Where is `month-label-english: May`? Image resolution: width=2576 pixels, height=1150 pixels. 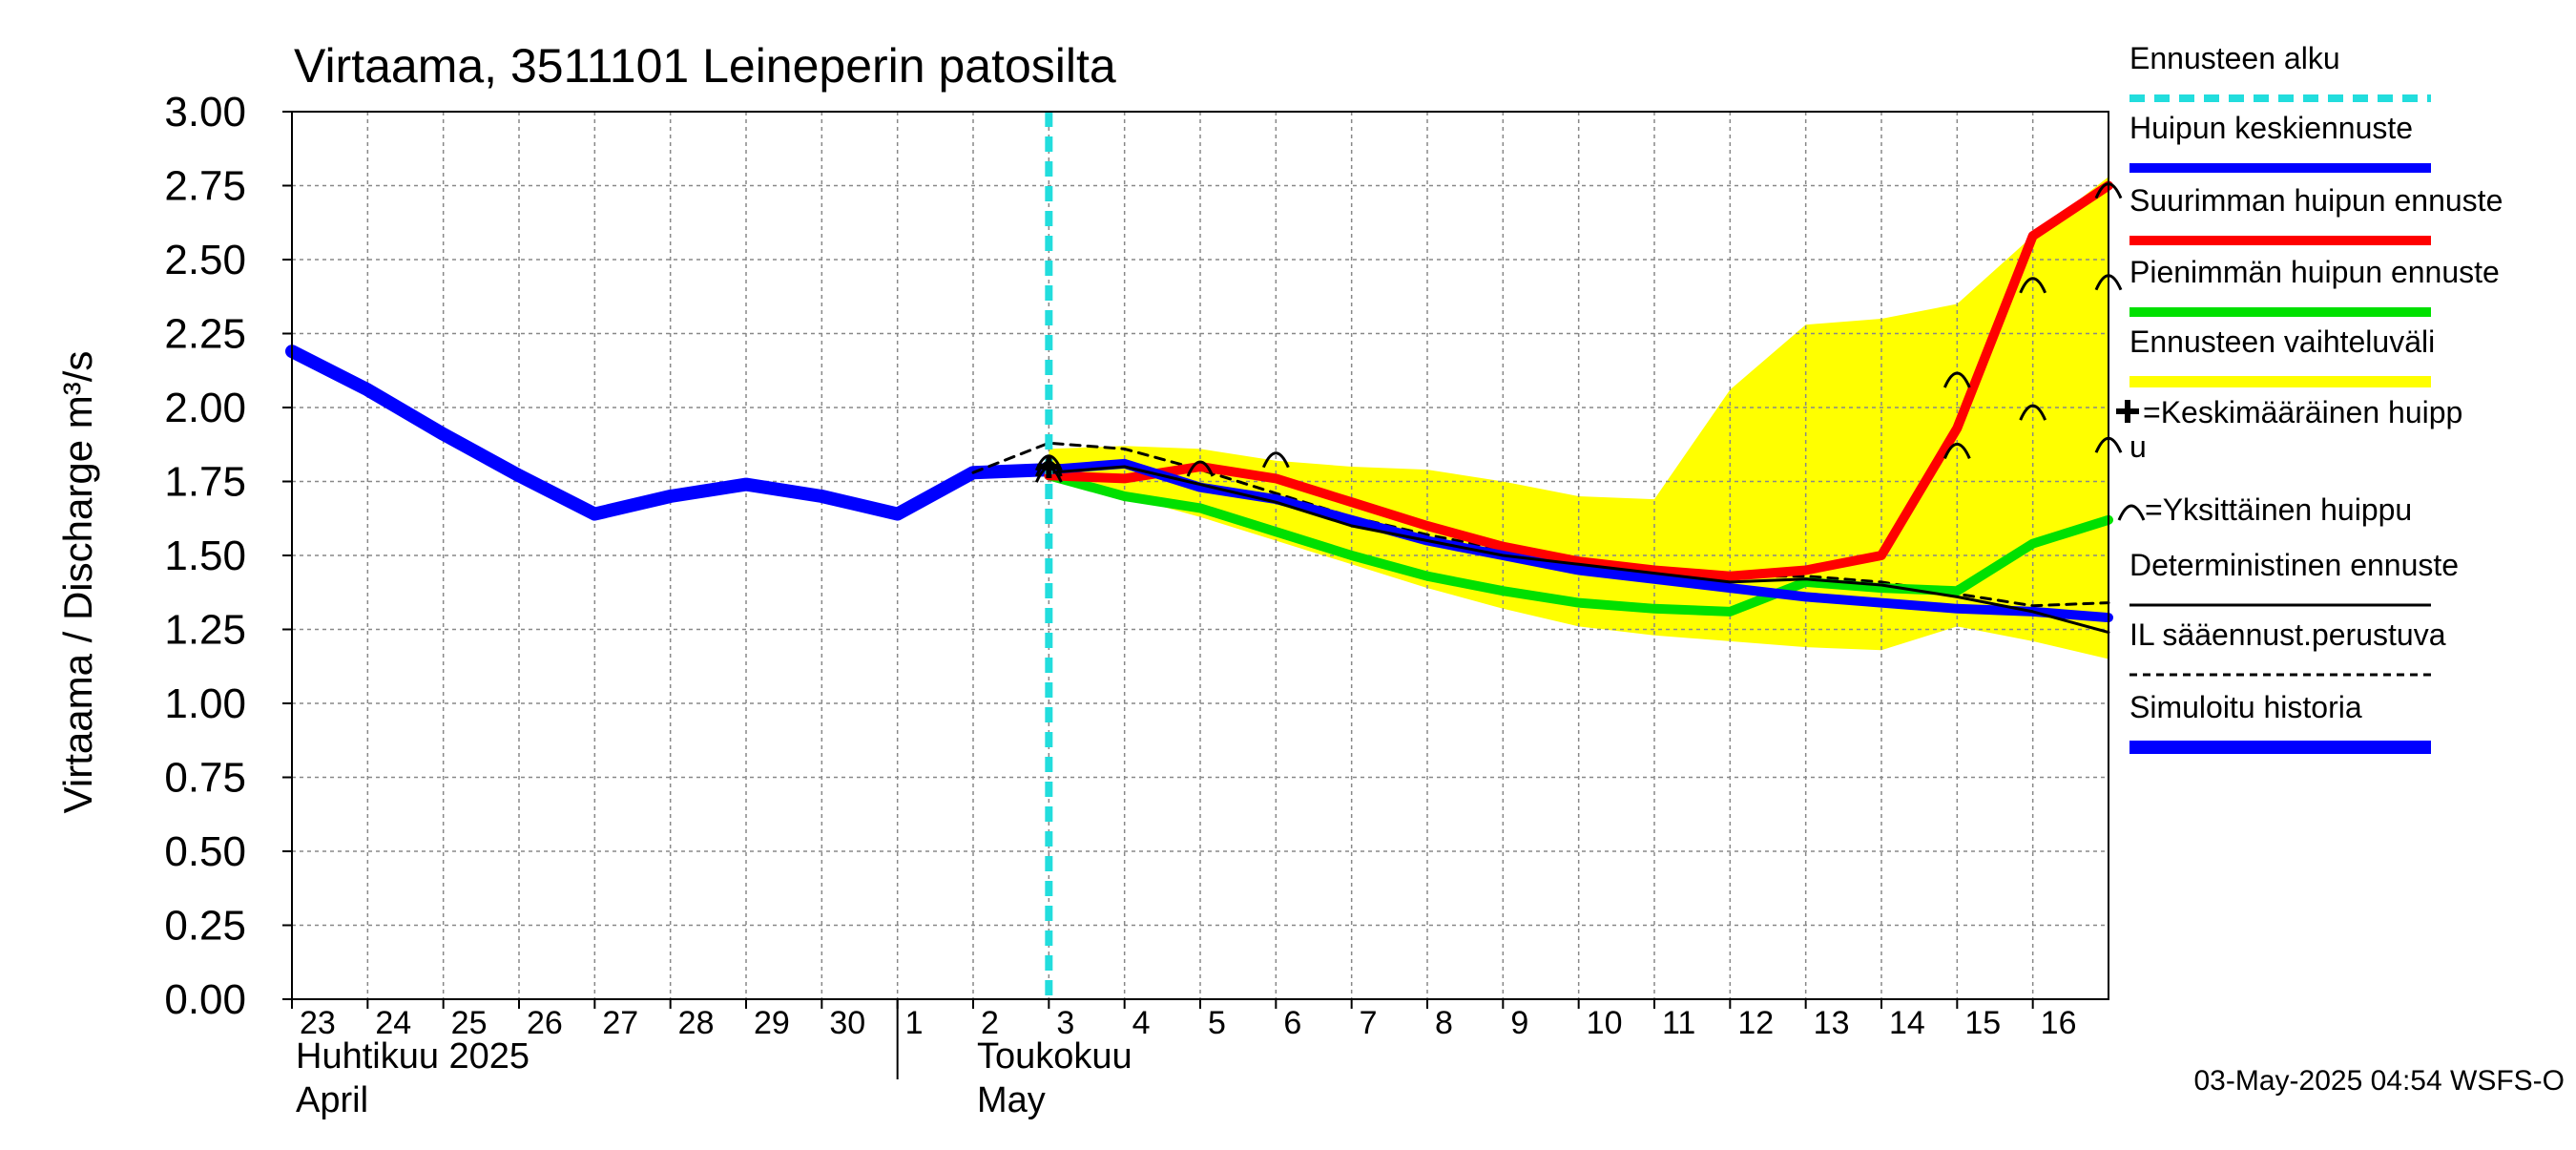
month-label-english: May is located at coordinates (1011, 1100).